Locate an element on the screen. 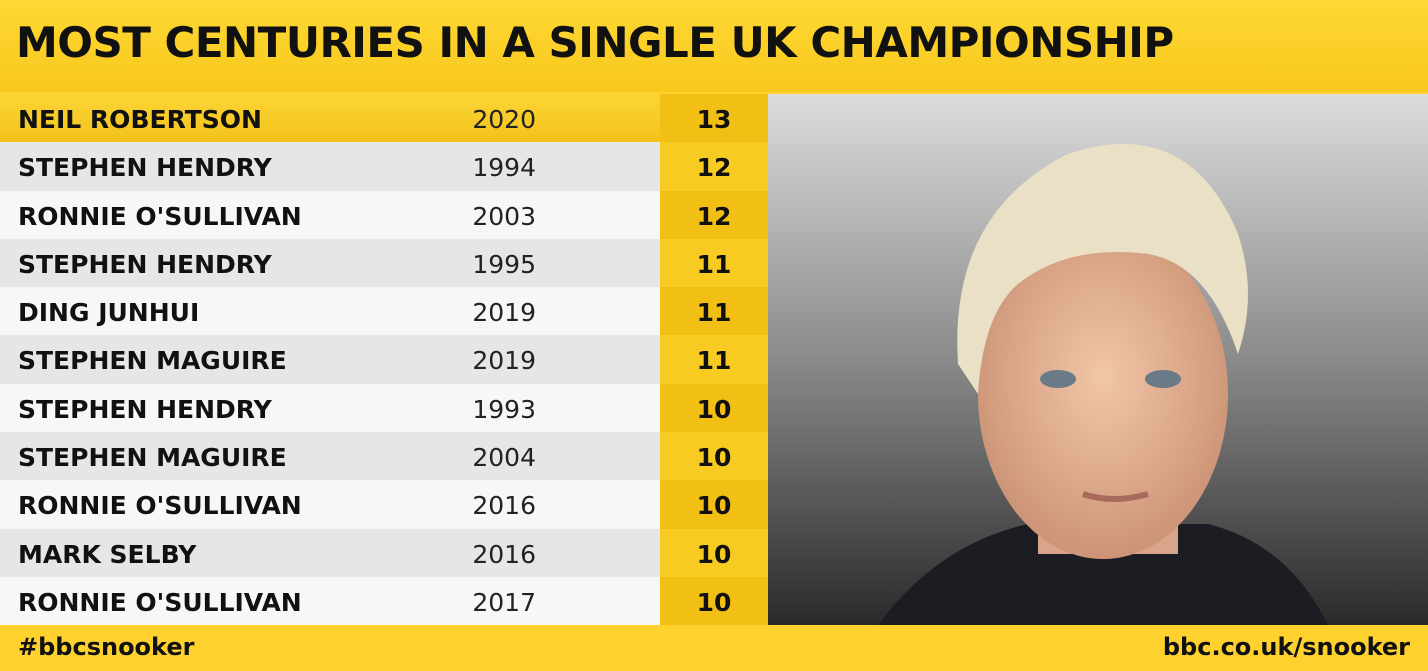 The width and height of the screenshot is (1428, 671). row-cell: RONNIE O'SULLIVAN 2017 is located at coordinates (330, 601).